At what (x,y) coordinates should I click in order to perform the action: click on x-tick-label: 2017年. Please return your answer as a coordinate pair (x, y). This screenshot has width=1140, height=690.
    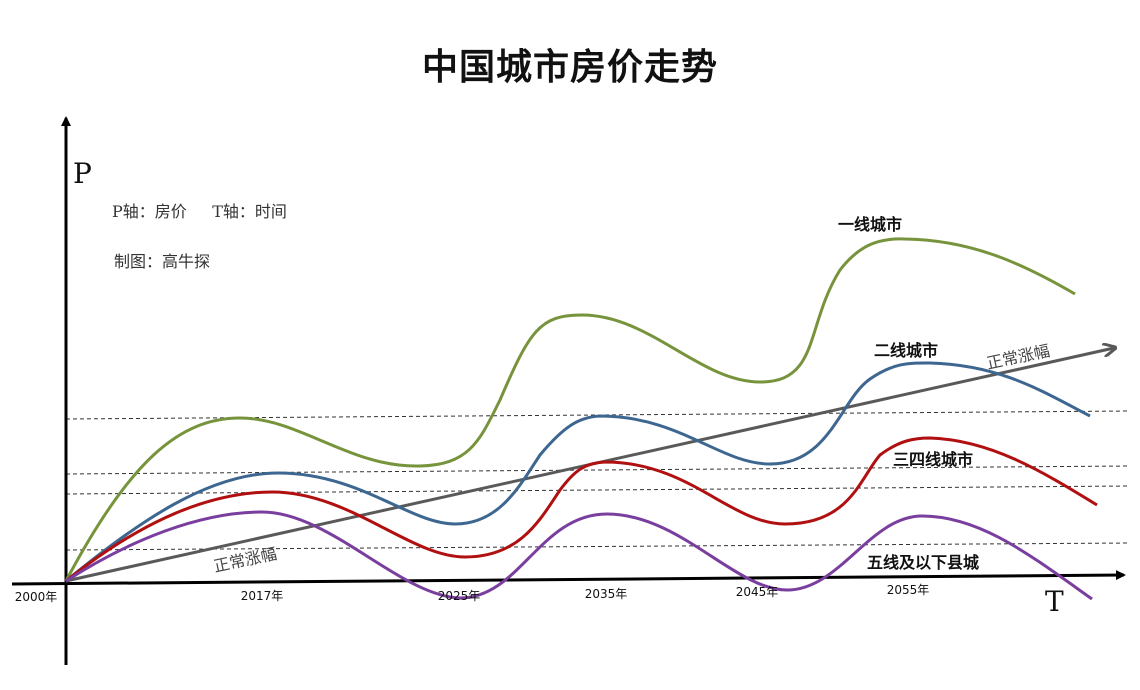
    Looking at the image, I should click on (262, 596).